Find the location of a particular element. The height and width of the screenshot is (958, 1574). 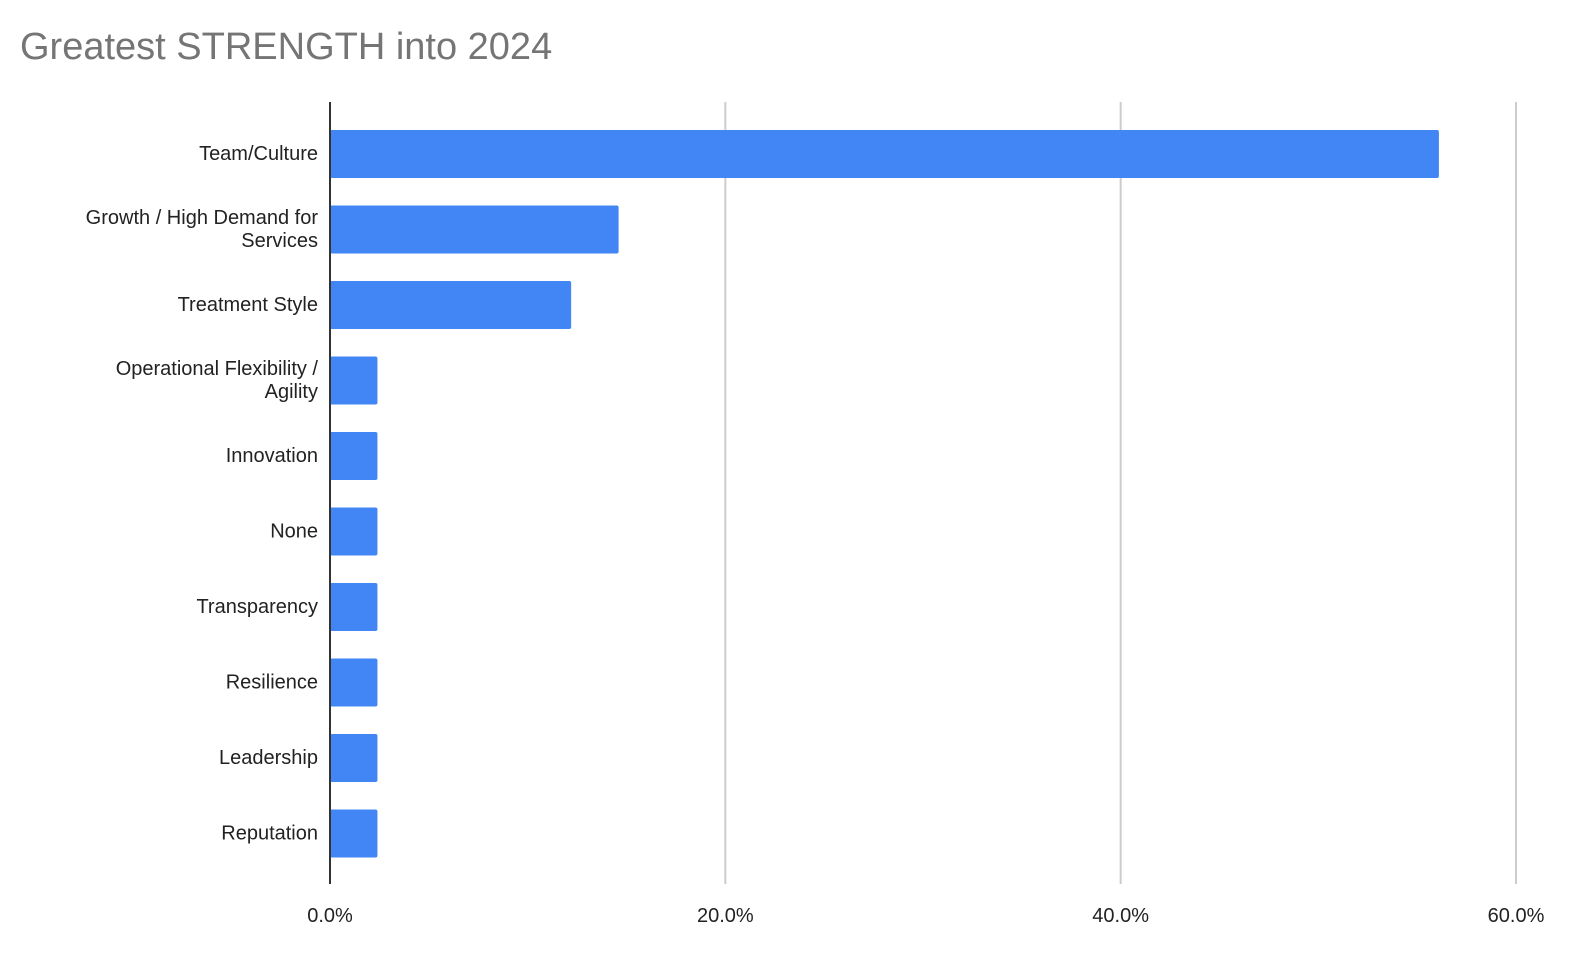

category-label-6: Transparency is located at coordinates (257, 607).